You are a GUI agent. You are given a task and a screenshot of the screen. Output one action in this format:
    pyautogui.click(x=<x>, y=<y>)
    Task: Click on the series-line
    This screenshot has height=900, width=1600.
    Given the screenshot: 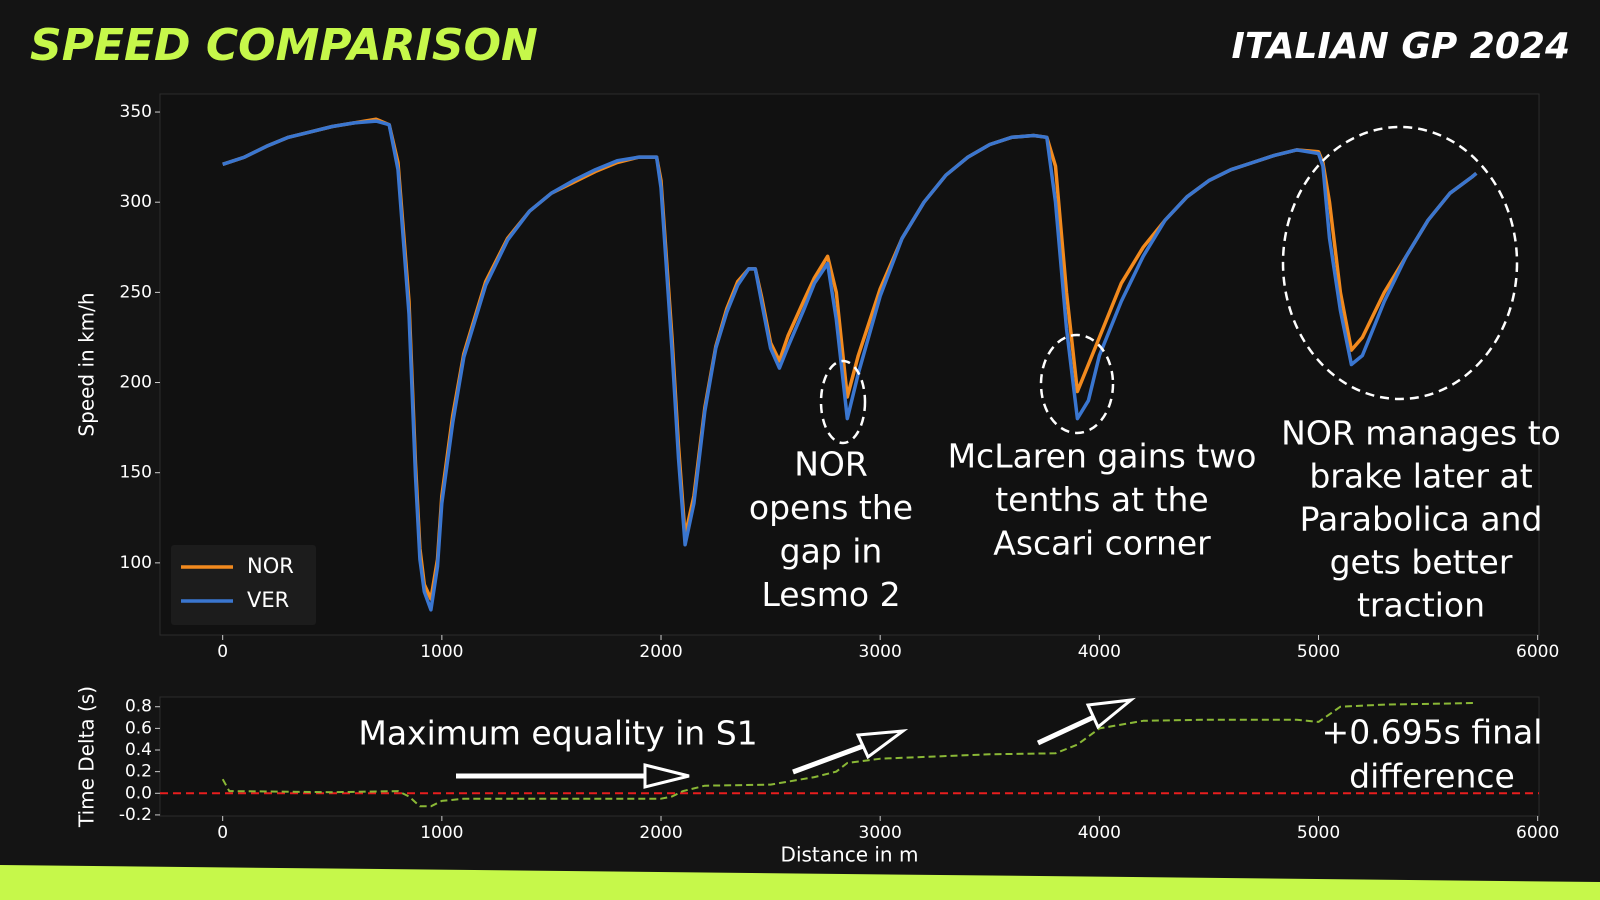 What is the action you would take?
    pyautogui.click(x=849, y=755)
    